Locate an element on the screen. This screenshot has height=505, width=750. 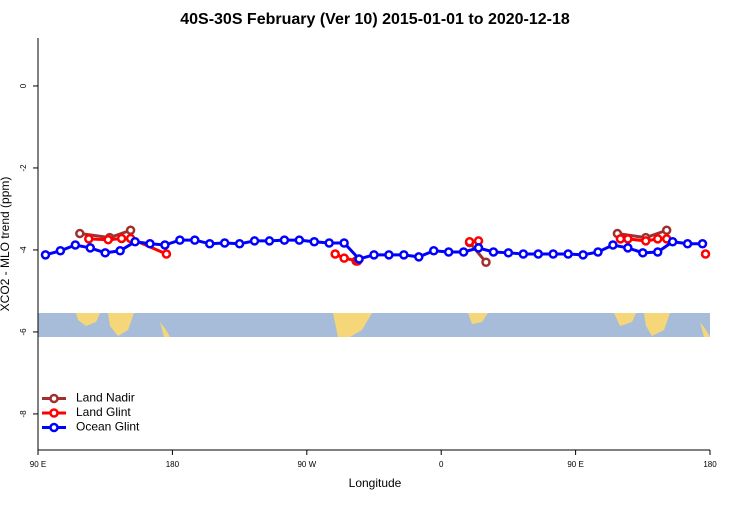
x-axis-label: Longitude is located at coordinates (375, 483).